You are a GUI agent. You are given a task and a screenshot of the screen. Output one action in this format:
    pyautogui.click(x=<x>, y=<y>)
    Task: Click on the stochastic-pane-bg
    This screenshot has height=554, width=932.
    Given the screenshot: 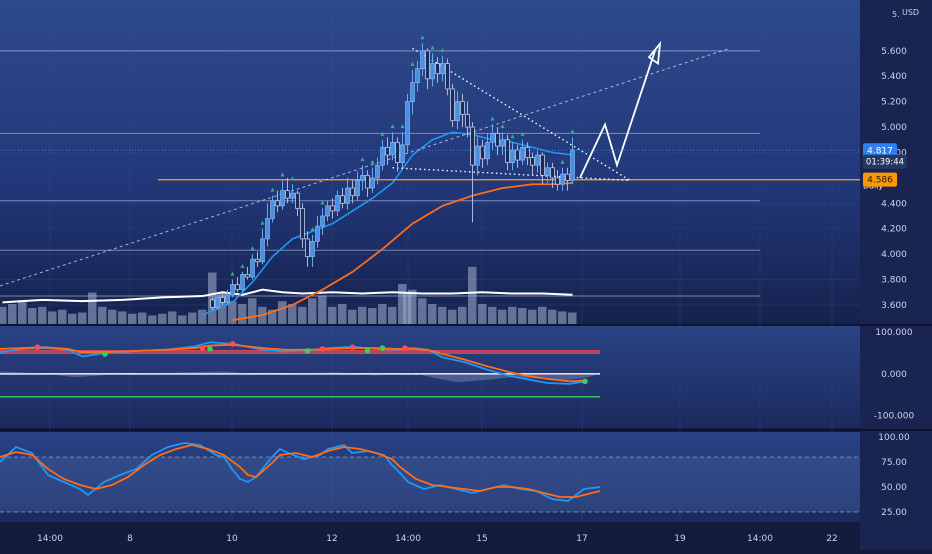 What is the action you would take?
    pyautogui.click(x=430, y=477)
    